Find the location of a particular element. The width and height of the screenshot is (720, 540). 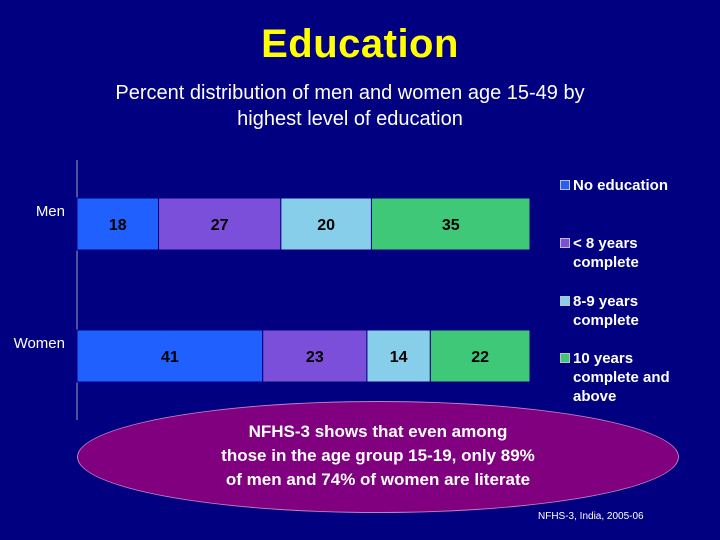

slide-title: Education is located at coordinates (360, 44).